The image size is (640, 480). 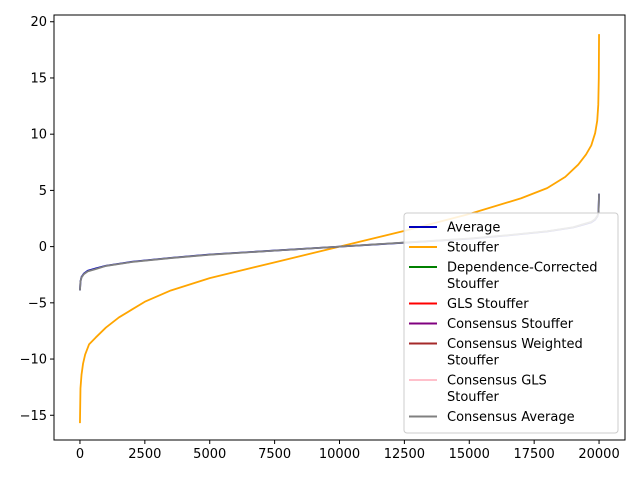 I want to click on y-tick-label: −5, so click(x=37, y=303).